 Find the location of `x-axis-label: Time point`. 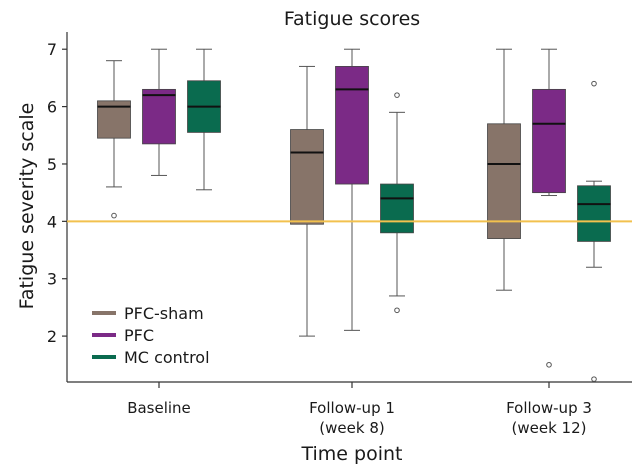

x-axis-label: Time point is located at coordinates (352, 454).